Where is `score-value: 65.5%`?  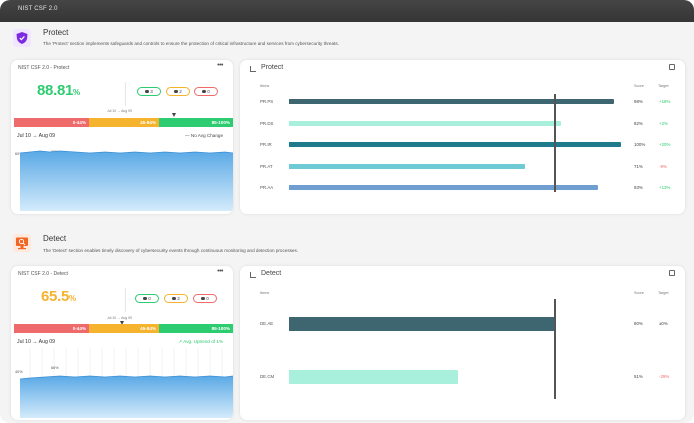 score-value: 65.5% is located at coordinates (58, 296).